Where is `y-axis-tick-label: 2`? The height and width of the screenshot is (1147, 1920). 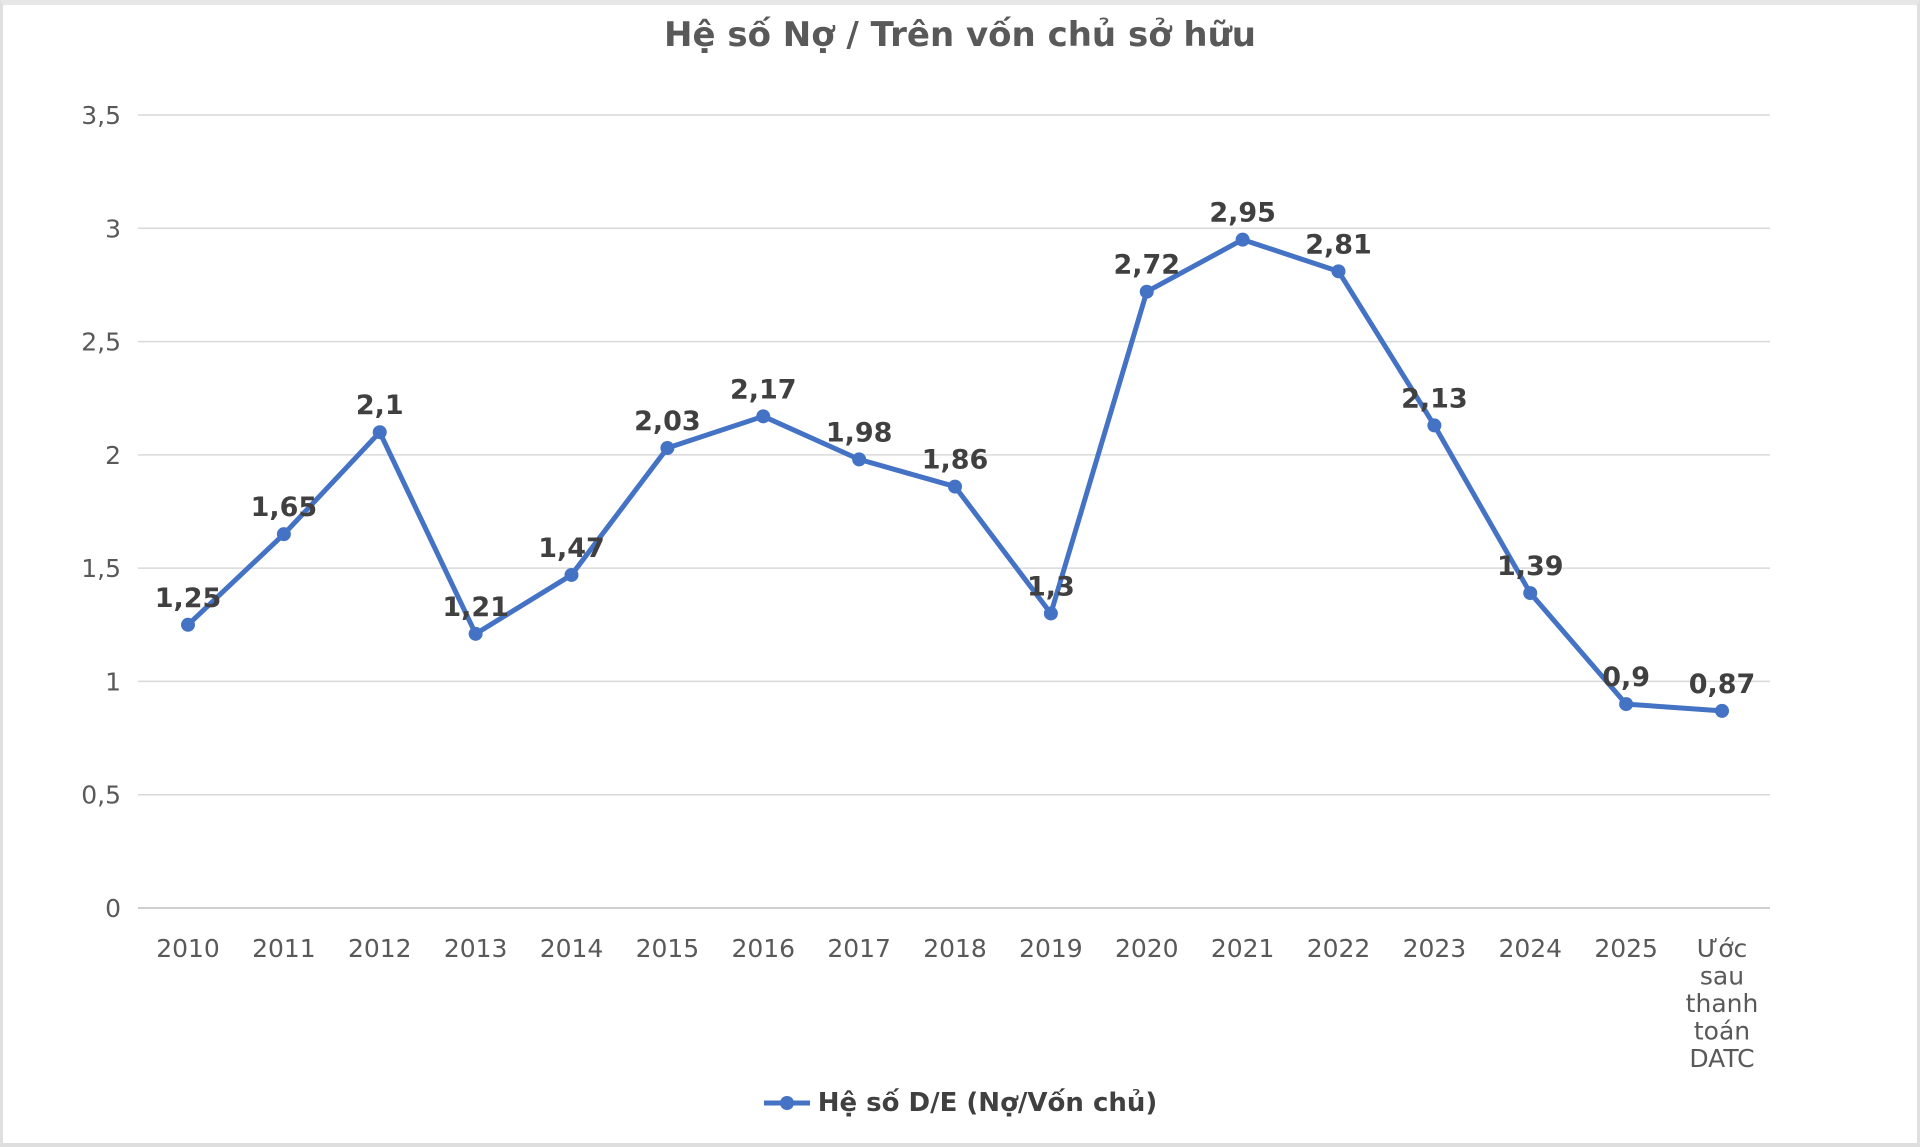
y-axis-tick-label: 2 is located at coordinates (113, 455).